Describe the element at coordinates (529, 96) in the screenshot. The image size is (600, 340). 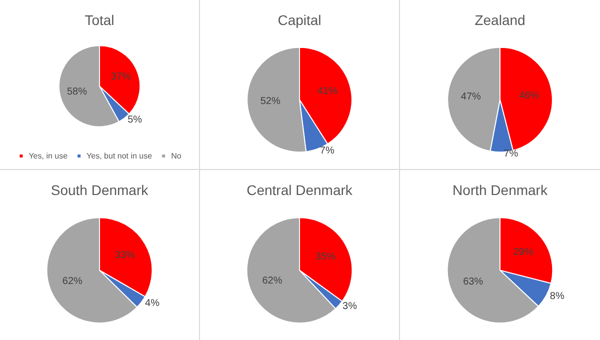
I see `data-label: 46%` at that location.